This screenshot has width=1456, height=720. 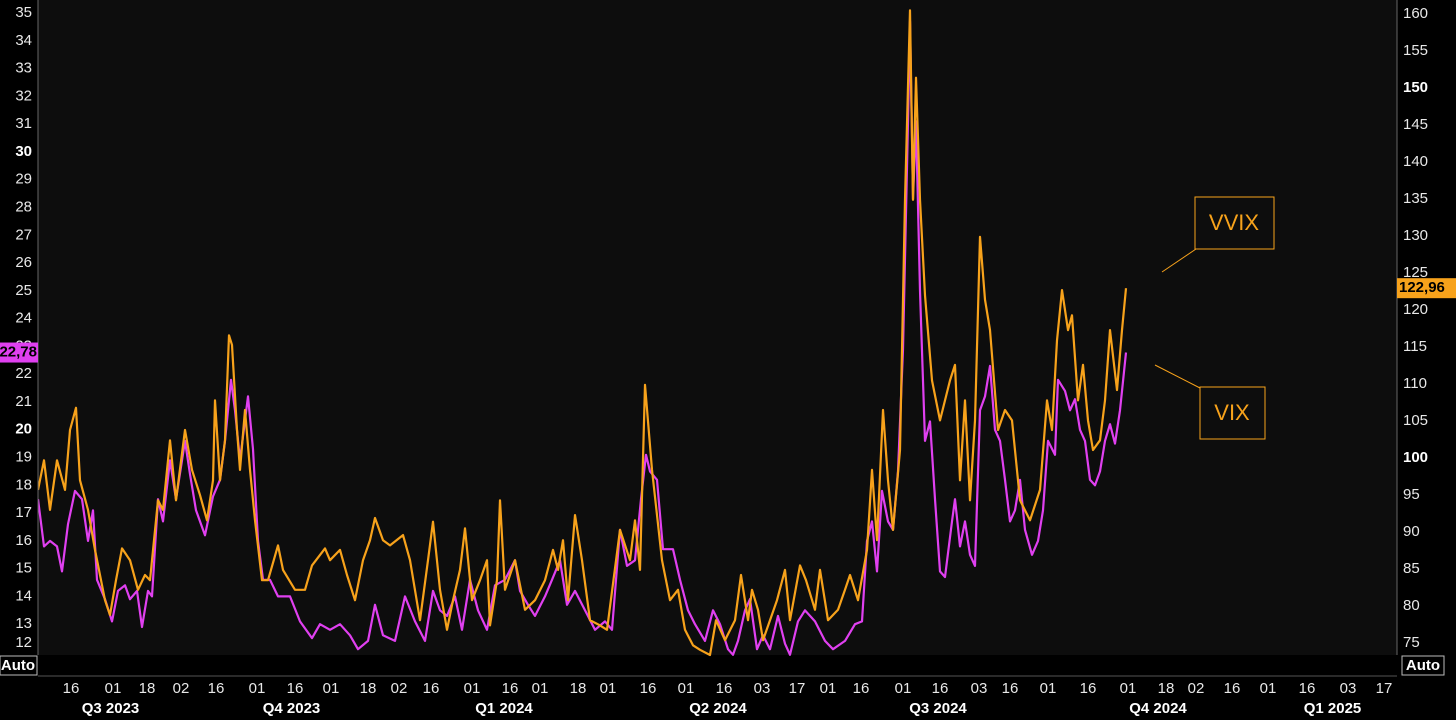 I want to click on y2-tick-label: 115, so click(x=1415, y=346).